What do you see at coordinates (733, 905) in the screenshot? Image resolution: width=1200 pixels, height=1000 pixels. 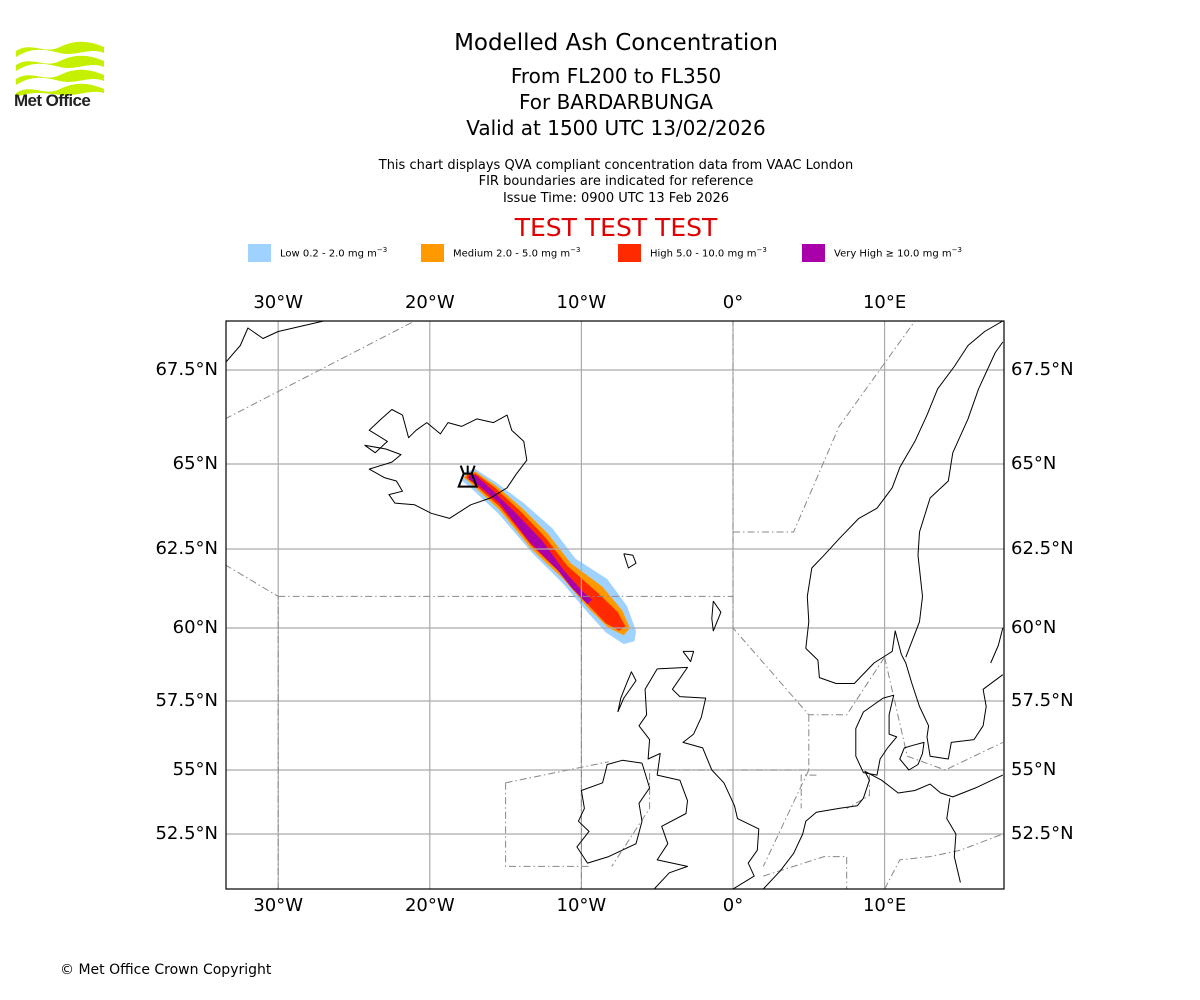 I see `lon-tick-label-bottom: 0°` at bounding box center [733, 905].